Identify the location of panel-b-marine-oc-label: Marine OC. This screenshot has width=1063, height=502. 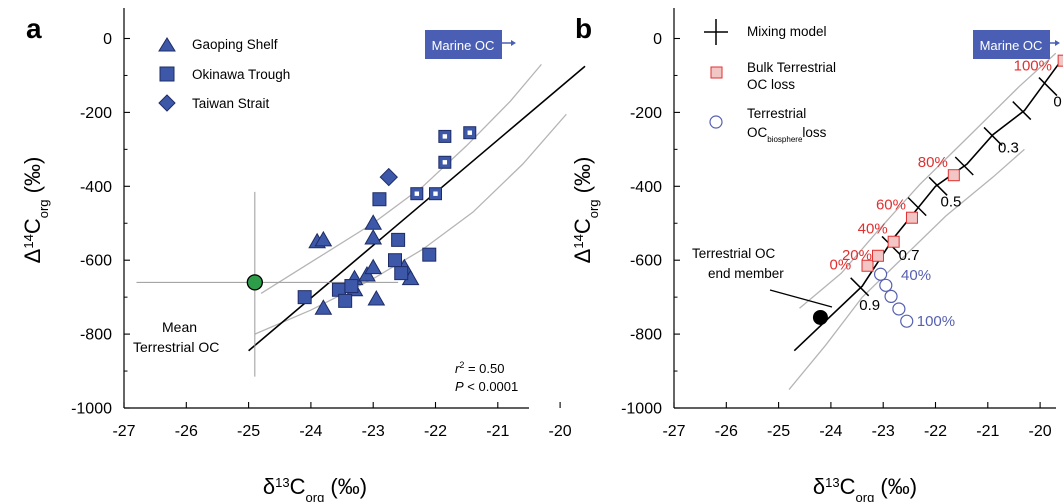
(1011, 45).